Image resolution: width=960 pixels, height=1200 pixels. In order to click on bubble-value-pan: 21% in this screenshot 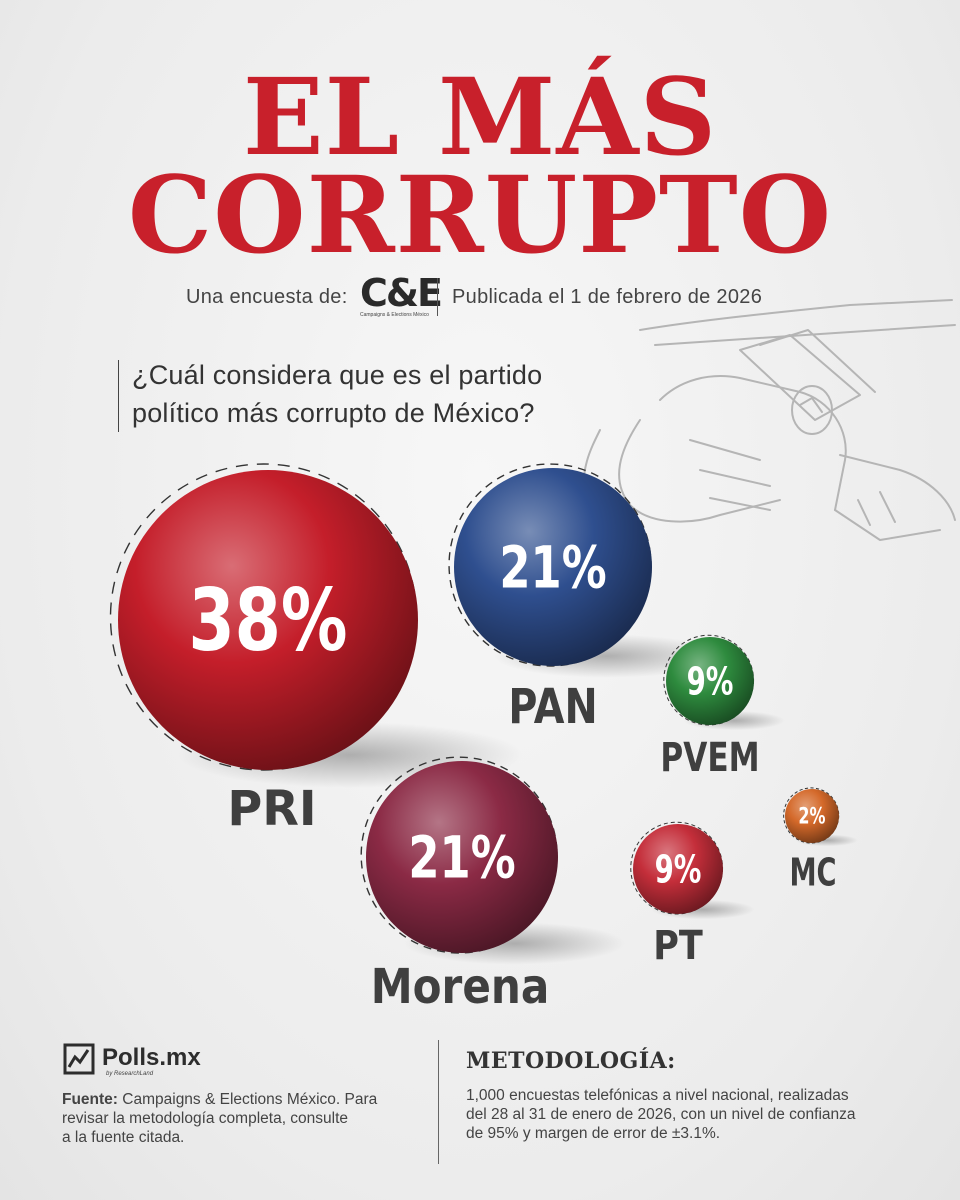, I will do `click(552, 567)`.